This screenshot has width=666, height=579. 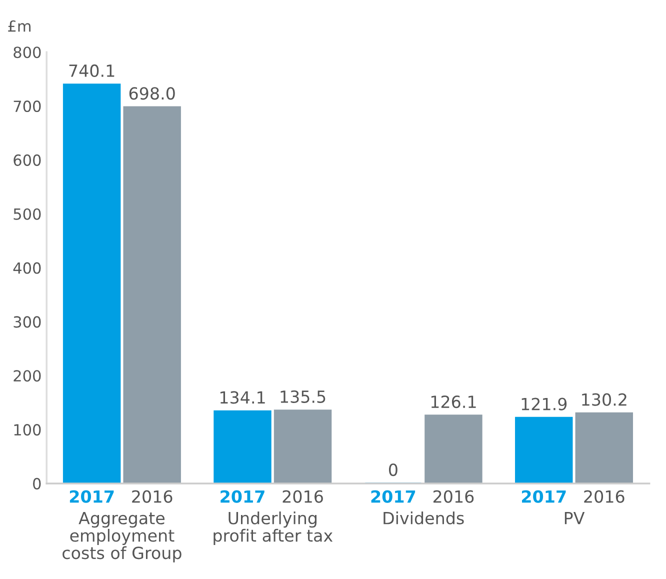 I want to click on data-label: 134.1, so click(x=242, y=397).